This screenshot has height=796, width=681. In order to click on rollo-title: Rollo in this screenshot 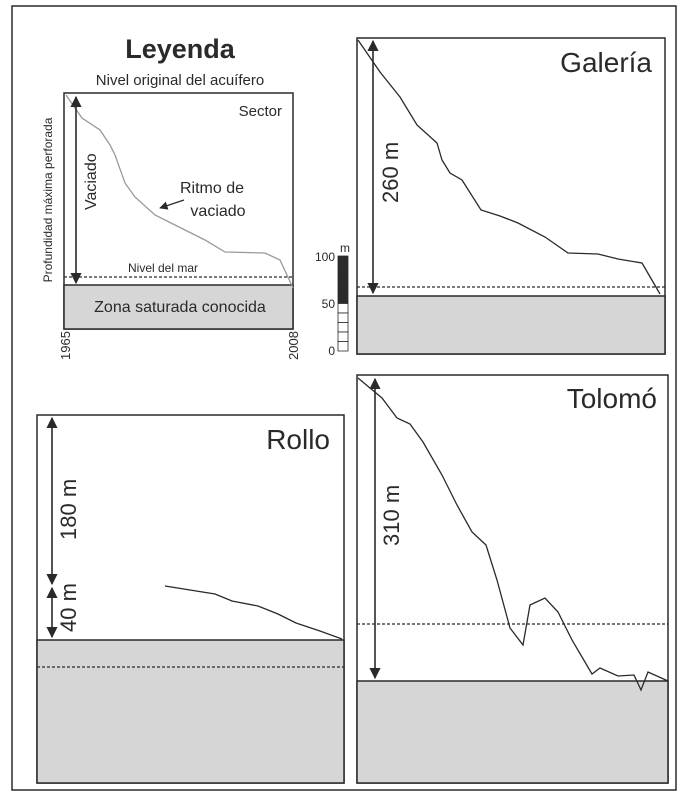, I will do `click(298, 439)`.